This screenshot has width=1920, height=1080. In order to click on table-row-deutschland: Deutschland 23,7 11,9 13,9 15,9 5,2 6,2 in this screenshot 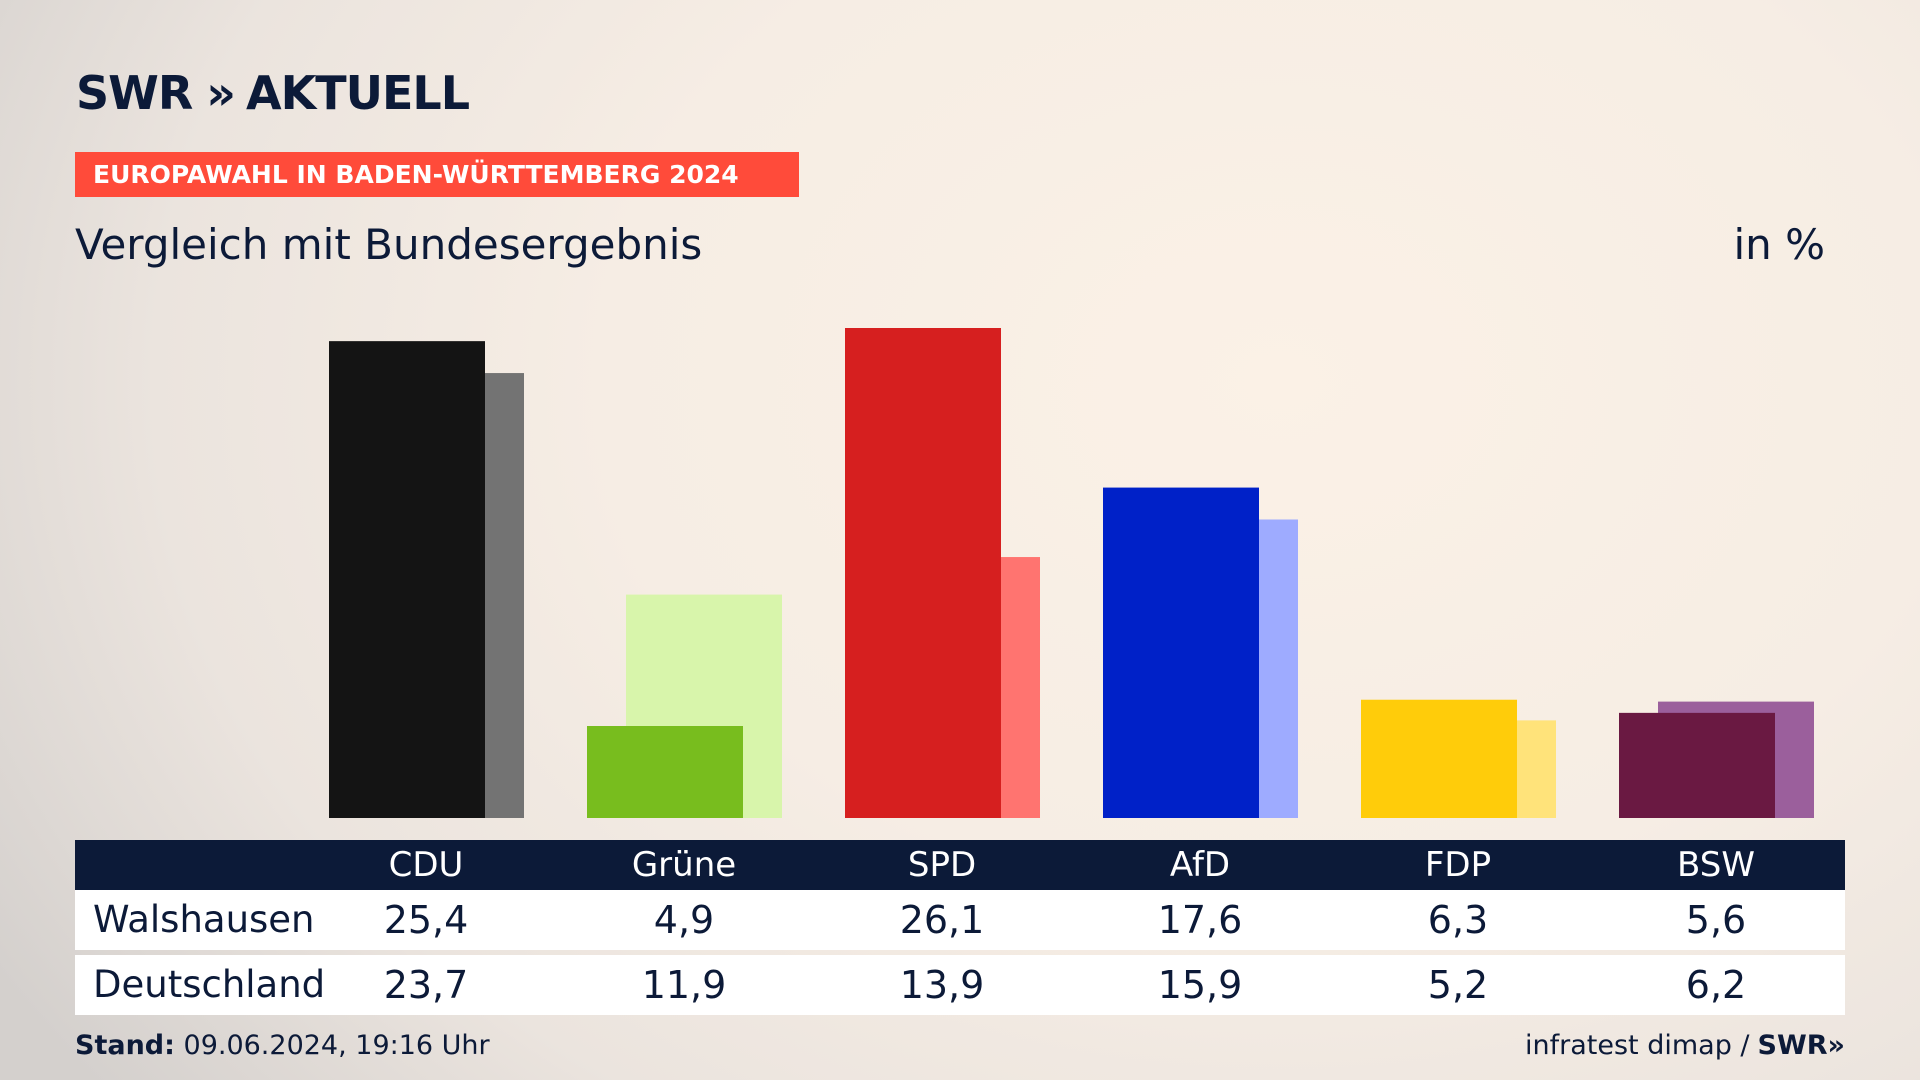, I will do `click(960, 985)`.